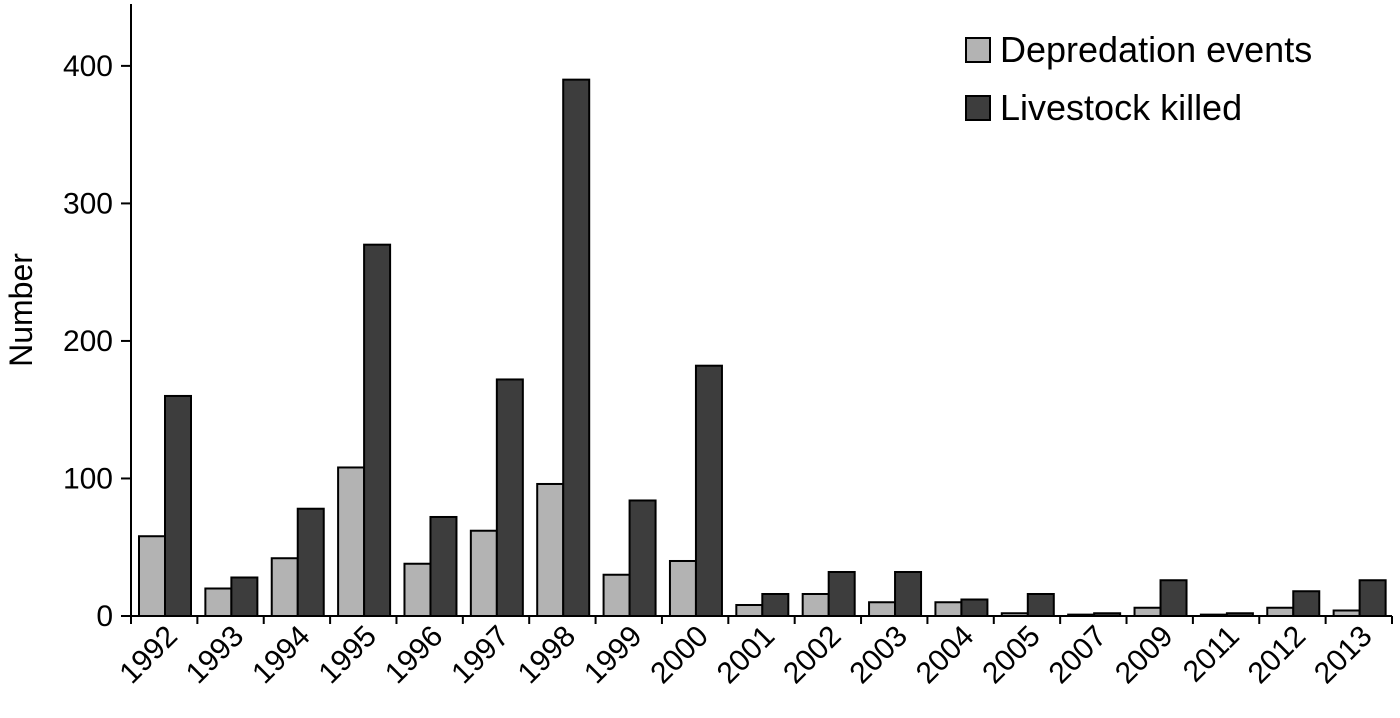 This screenshot has width=1400, height=718. I want to click on bar-depredation-events-2001, so click(749, 610).